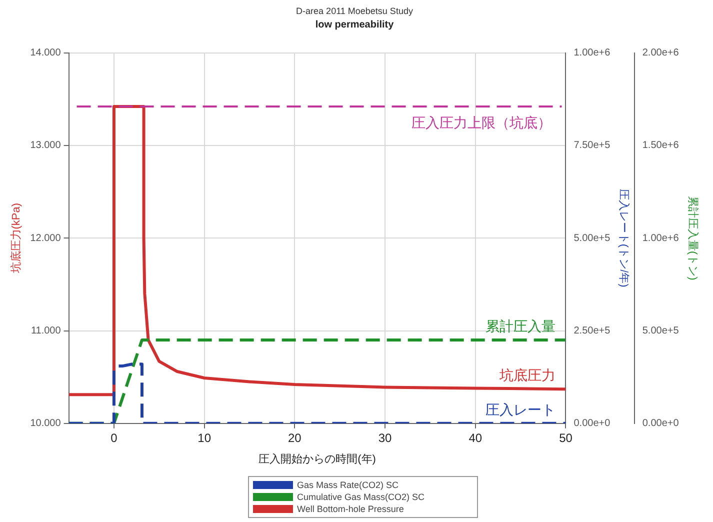 The image size is (713, 522). I want to click on y-tick-label: 11.000, so click(46, 331).